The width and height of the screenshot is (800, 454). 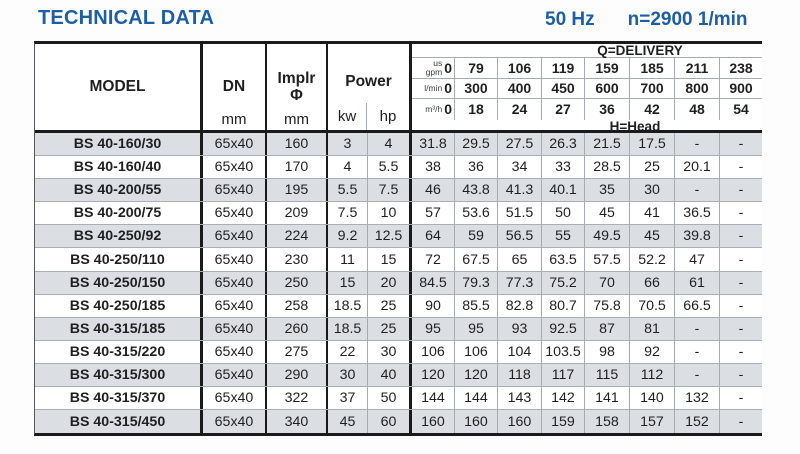 What do you see at coordinates (434, 71) in the screenshot?
I see `flow-unit-text: gpm` at bounding box center [434, 71].